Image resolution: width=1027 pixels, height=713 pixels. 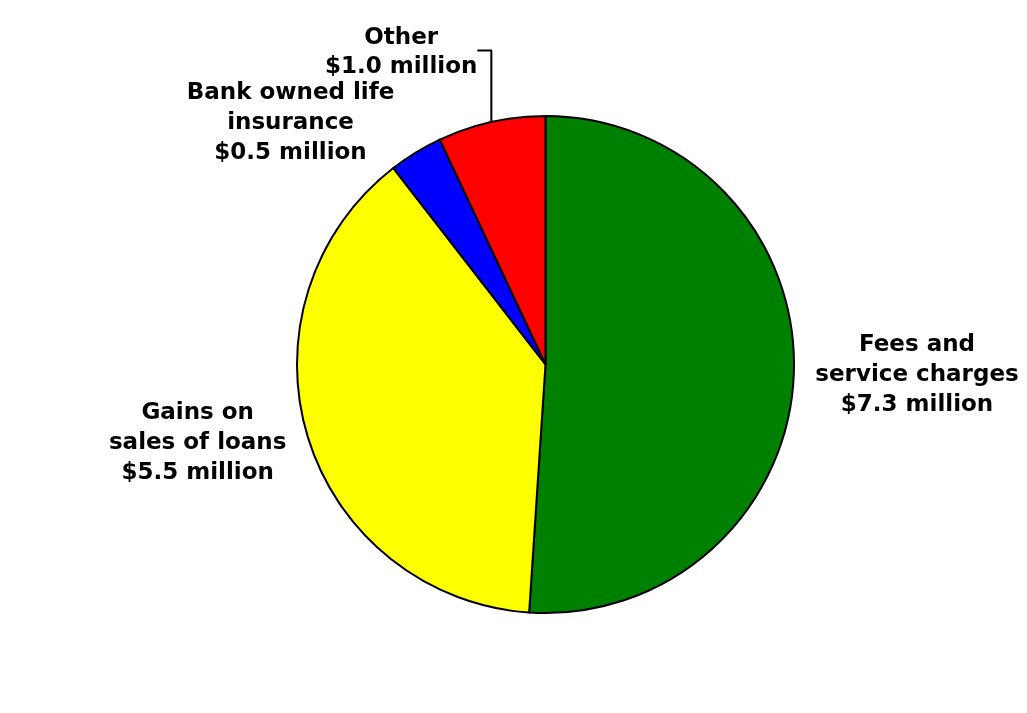 I want to click on slice-label: Gains on sales of loans, so click(x=197, y=425).